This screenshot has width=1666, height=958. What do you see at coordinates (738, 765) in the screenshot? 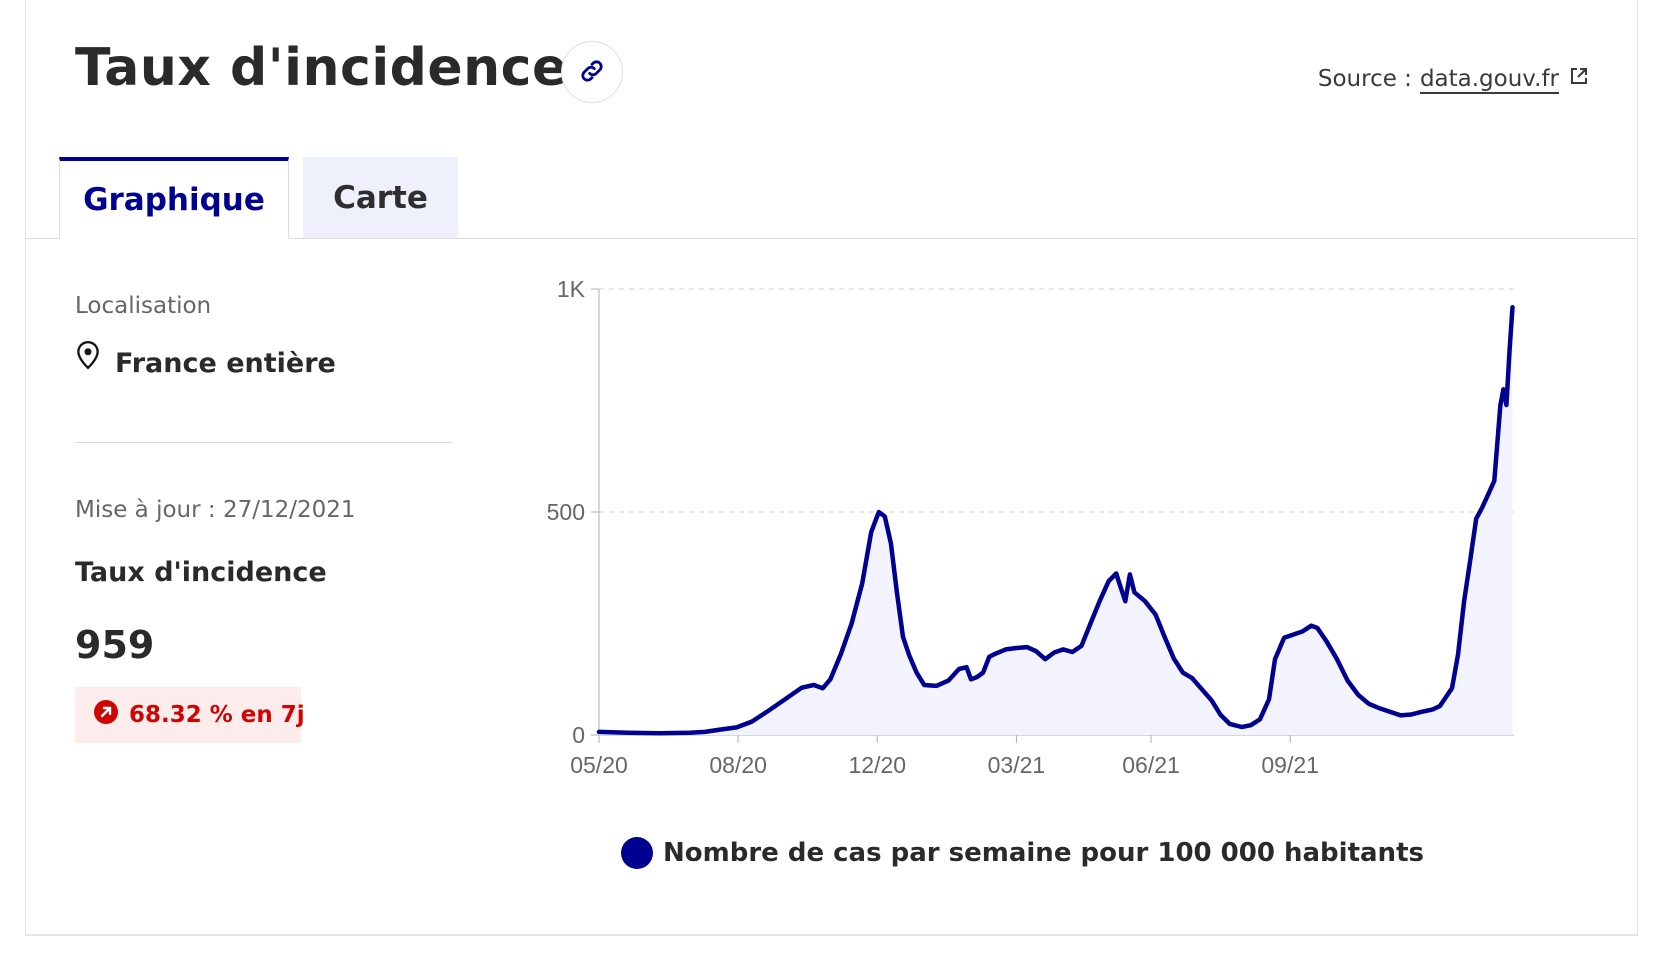
I see `x-tick-label: 08/20` at bounding box center [738, 765].